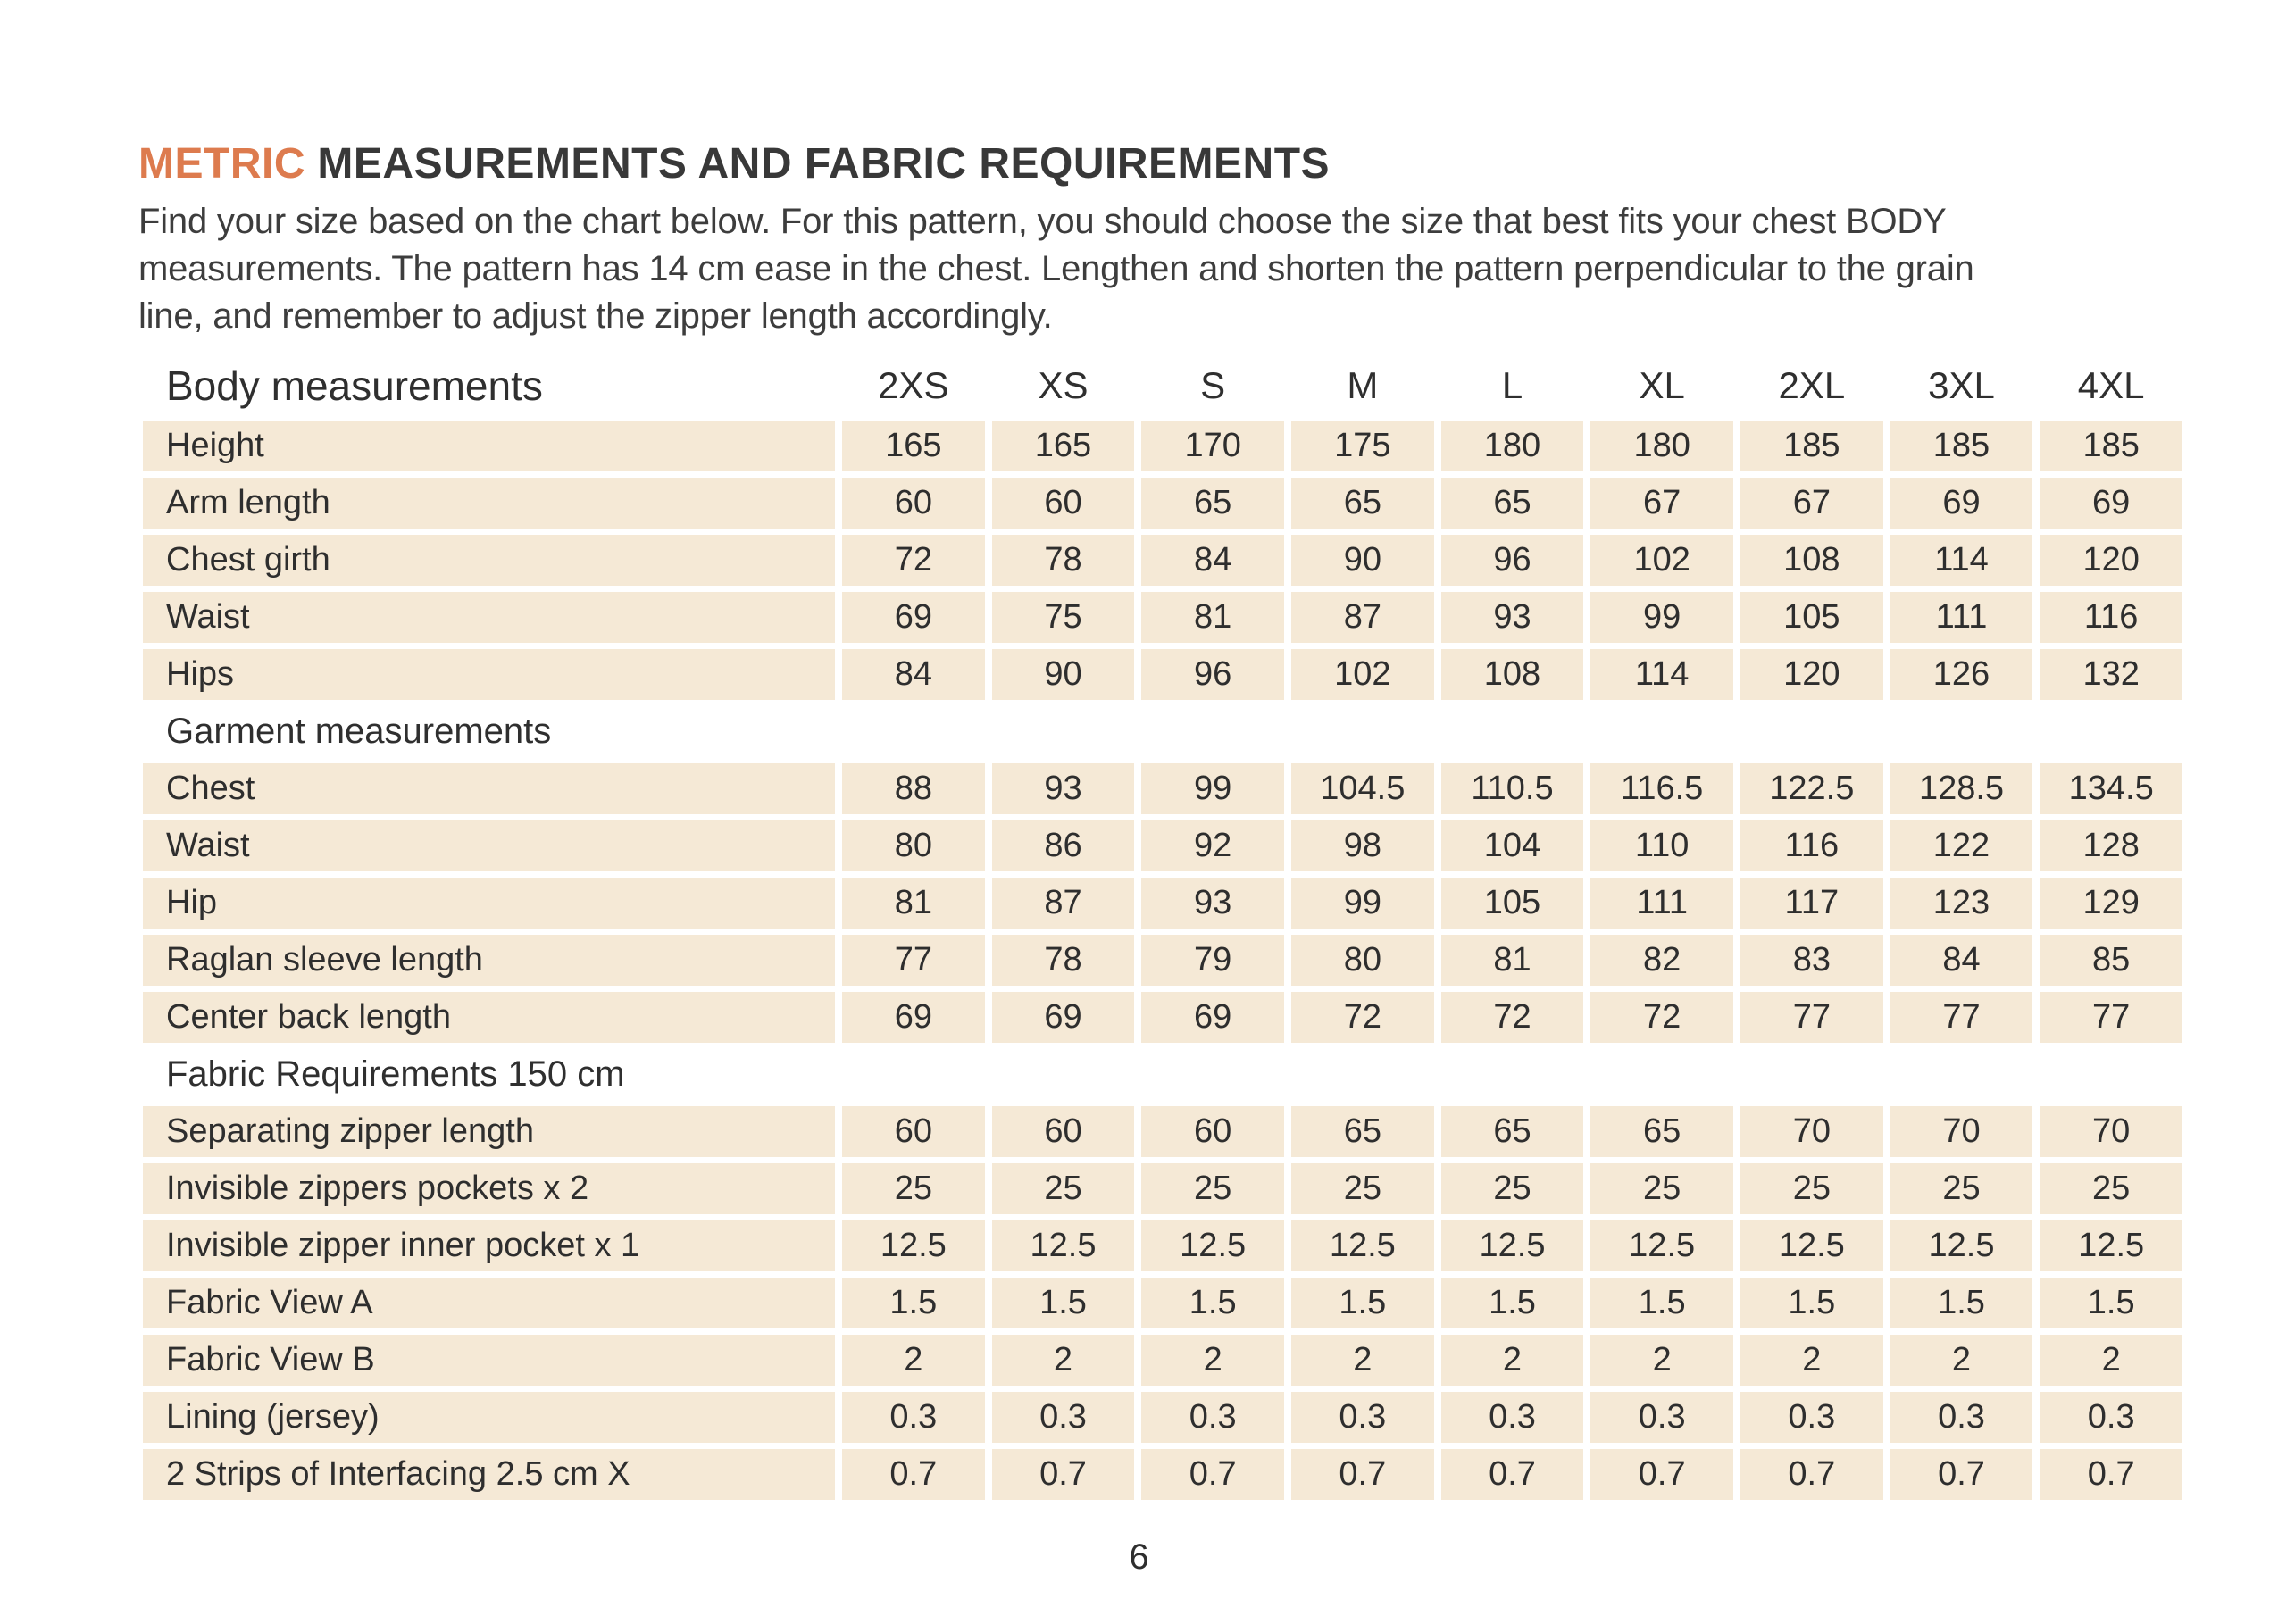  Describe the element at coordinates (1362, 788) in the screenshot. I see `measurement-value: 104.5` at that location.